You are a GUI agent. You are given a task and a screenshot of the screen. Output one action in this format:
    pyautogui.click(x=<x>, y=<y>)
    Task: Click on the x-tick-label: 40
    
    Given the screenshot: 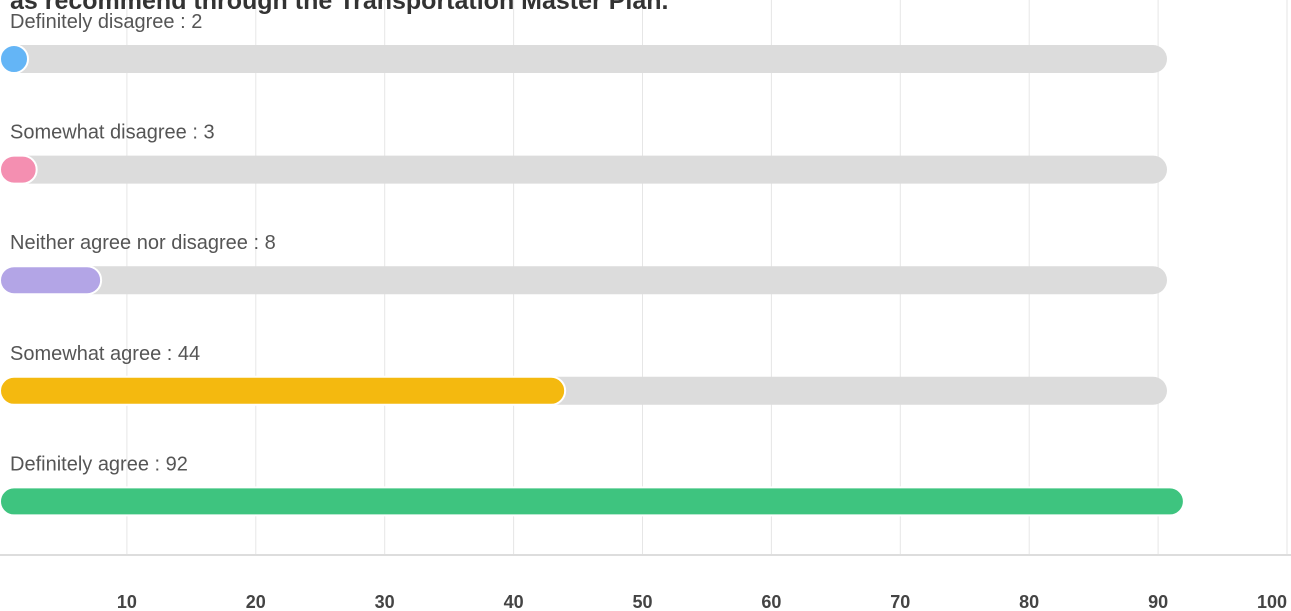 What is the action you would take?
    pyautogui.click(x=514, y=601)
    